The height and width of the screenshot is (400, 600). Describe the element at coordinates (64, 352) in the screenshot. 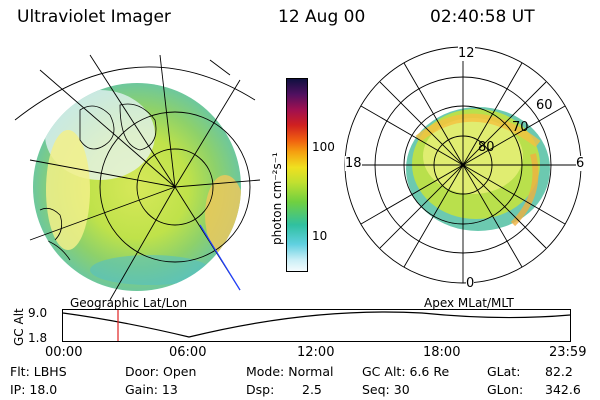

I see `xtick-0000: 00:00` at that location.